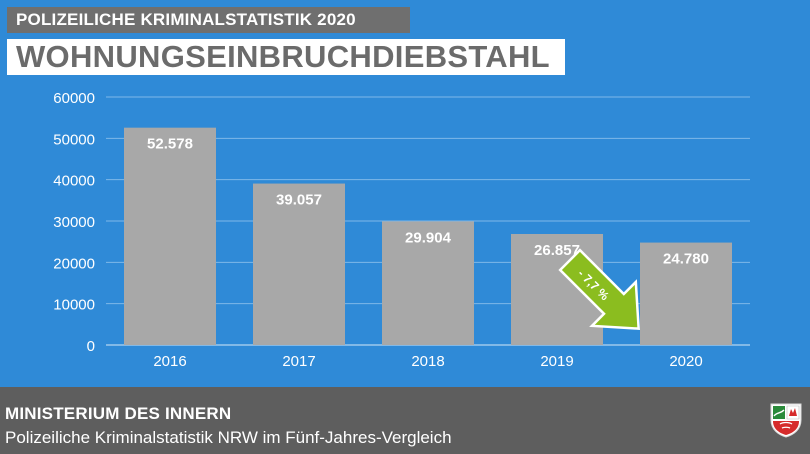  Describe the element at coordinates (169, 361) in the screenshot. I see `x-tick-label: 2016` at that location.